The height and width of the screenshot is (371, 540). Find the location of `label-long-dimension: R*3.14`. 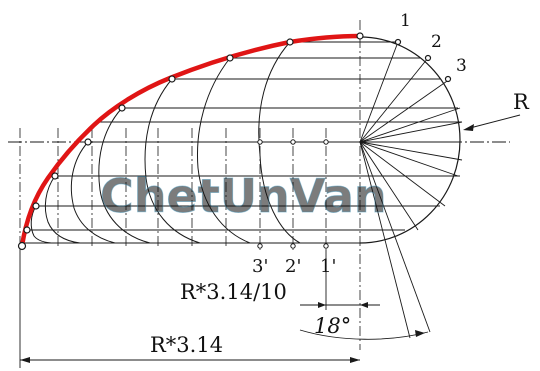

label-long-dimension: R*3.14 is located at coordinates (186, 345).